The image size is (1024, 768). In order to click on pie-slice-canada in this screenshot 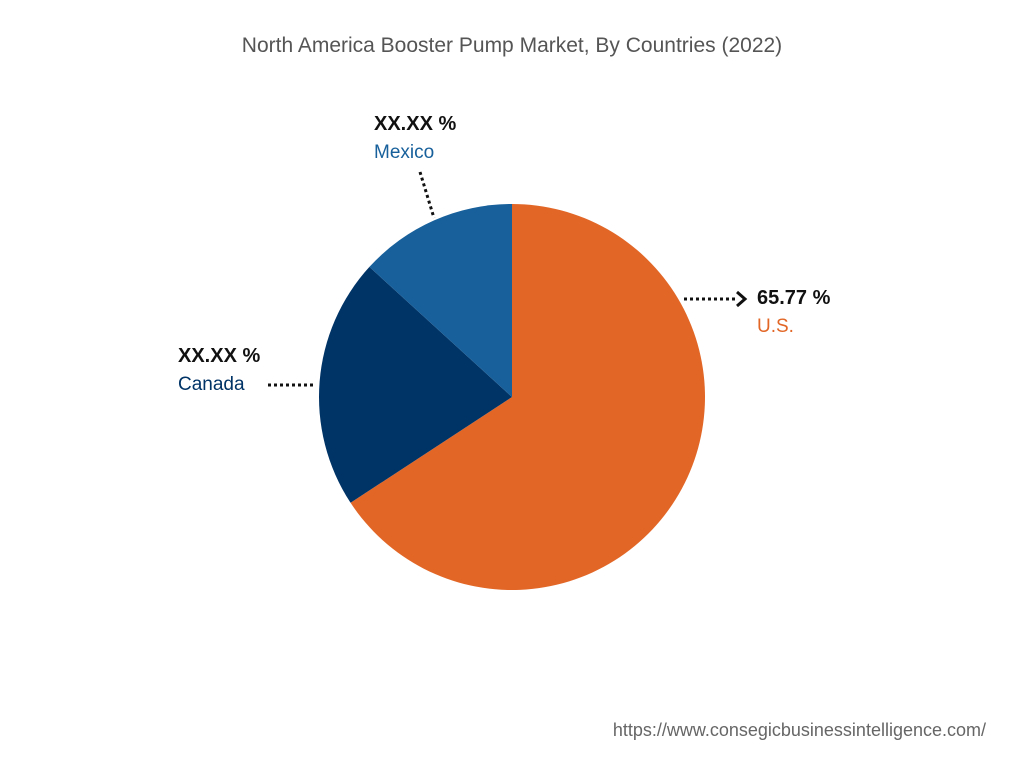, I will do `click(415, 384)`.